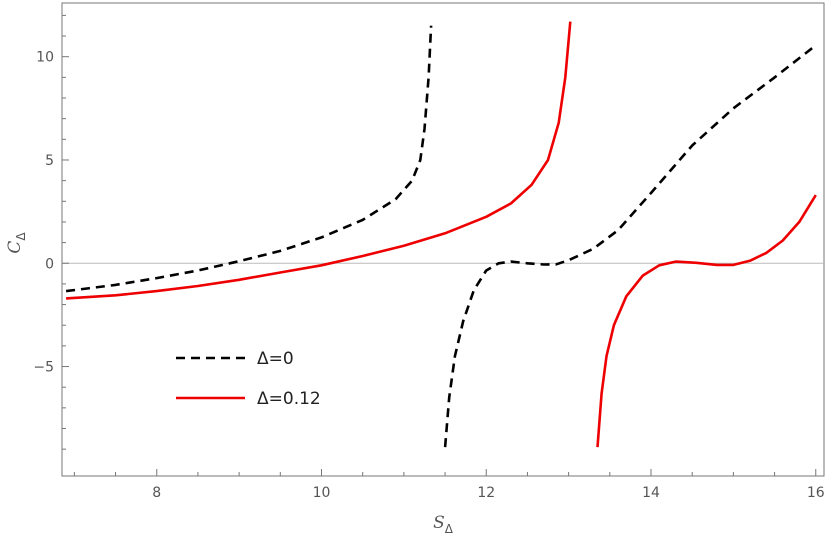 This screenshot has width=830, height=540. Describe the element at coordinates (322, 493) in the screenshot. I see `x-tick-label: 10` at that location.